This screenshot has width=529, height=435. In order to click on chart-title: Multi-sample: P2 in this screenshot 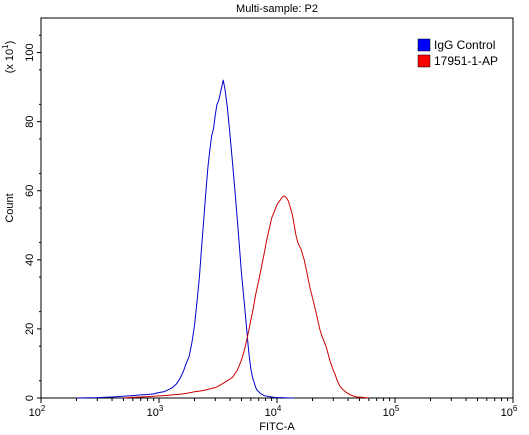, I will do `click(277, 9)`.